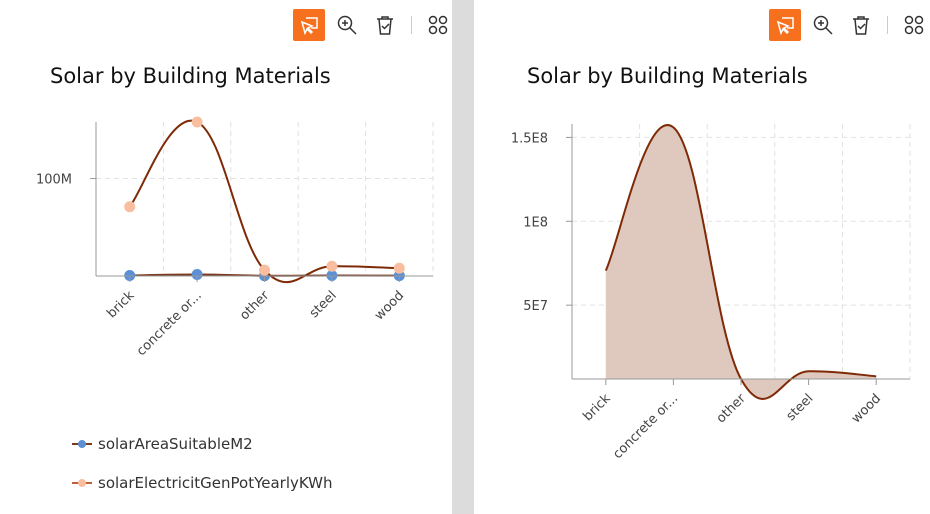 This screenshot has height=514, width=930. I want to click on legend-item-electricity: solarElectricitGenPotYearlyKWh, so click(202, 483).